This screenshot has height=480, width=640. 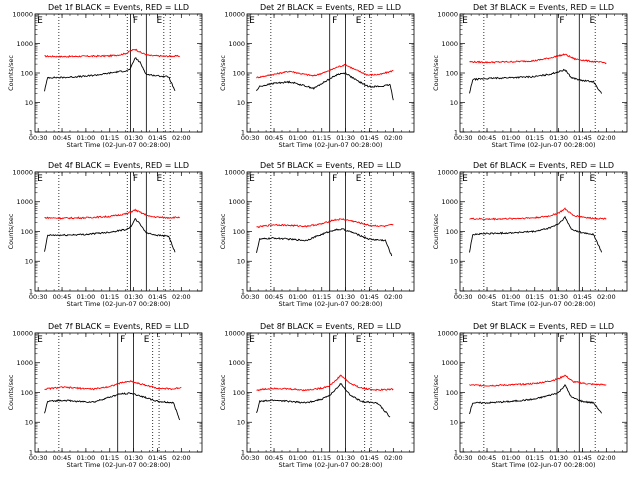 What do you see at coordinates (543, 165) in the screenshot?
I see `chart-title: Det 6f BLACK = Events, RED = LLD` at bounding box center [543, 165].